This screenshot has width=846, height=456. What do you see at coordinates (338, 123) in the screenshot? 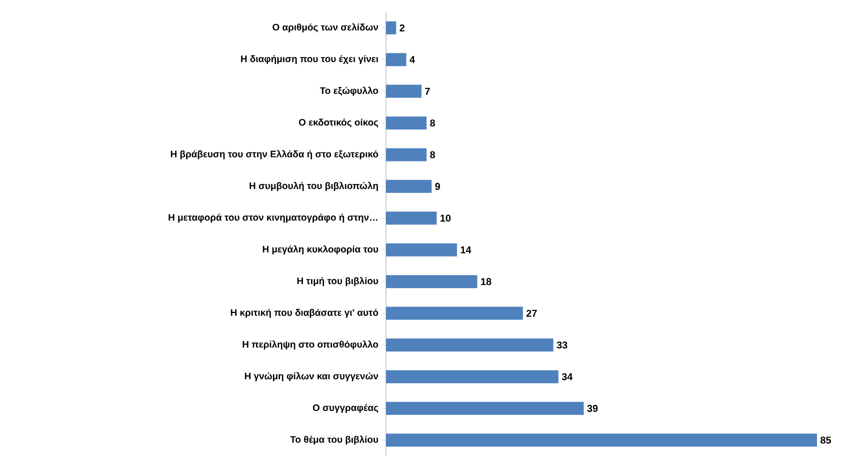
I see `y-tick-label: Ο εκδοτικός οίκος` at bounding box center [338, 123].